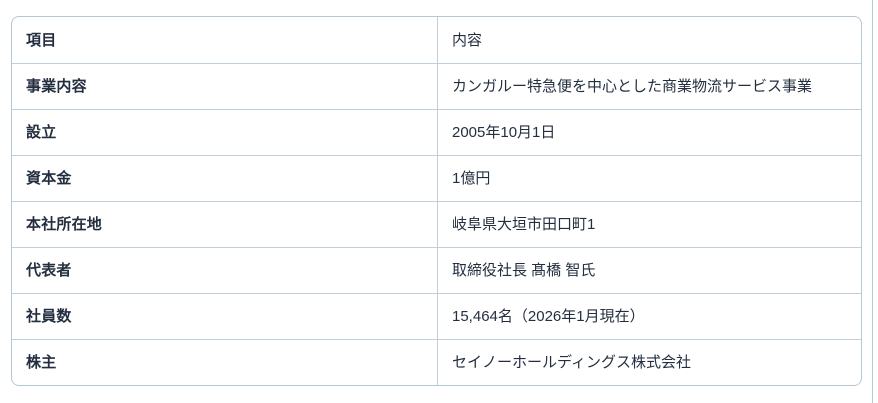 The width and height of the screenshot is (878, 403). What do you see at coordinates (649, 270) in the screenshot?
I see `row-value-detail: 取締役社長 髙橋 智氏` at bounding box center [649, 270].